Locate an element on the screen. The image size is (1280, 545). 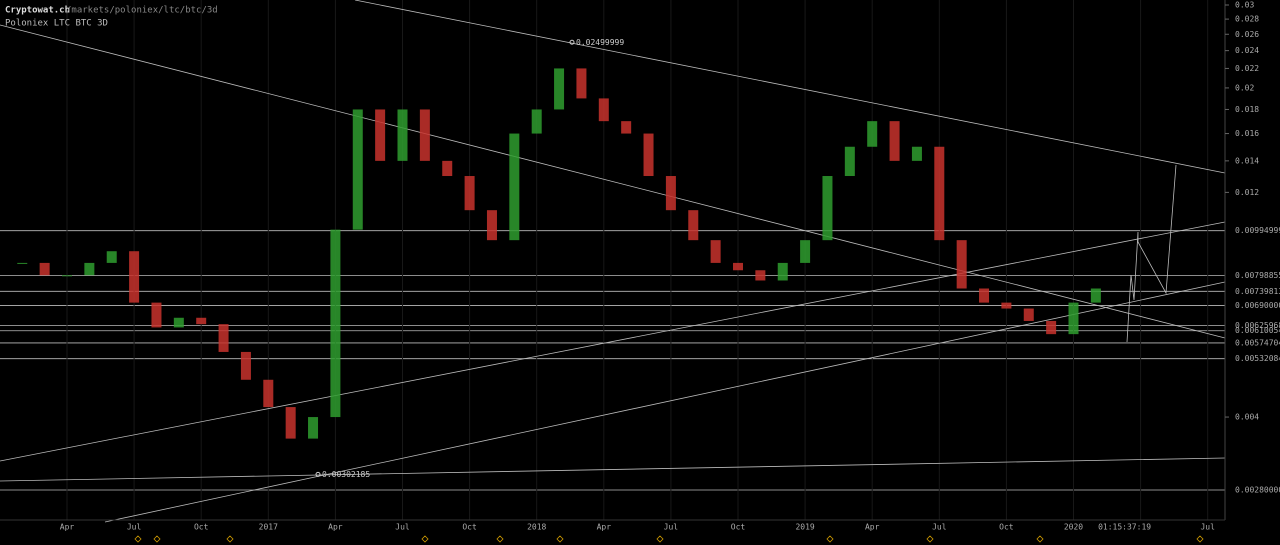
level-label: 0.00625968 is located at coordinates (1257, 325).